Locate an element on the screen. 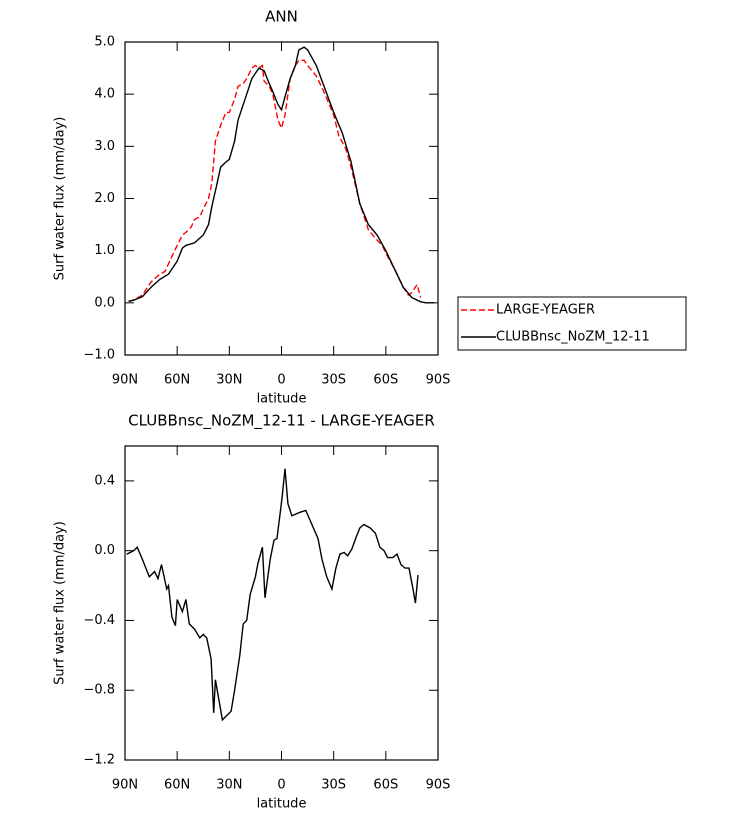 This screenshot has height=816, width=733. y-tick-label: 2.0 is located at coordinates (104, 198).